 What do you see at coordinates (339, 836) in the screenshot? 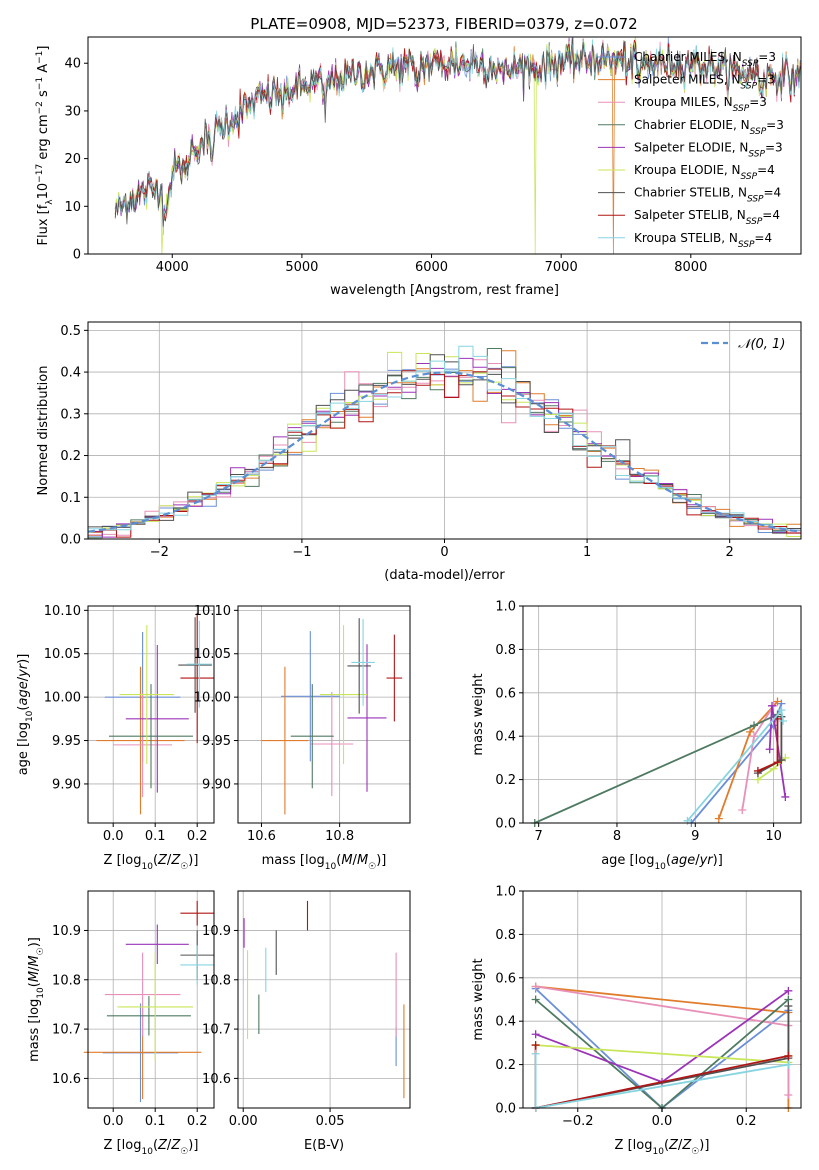
I see `x-tick-label: 10.8` at bounding box center [339, 836].